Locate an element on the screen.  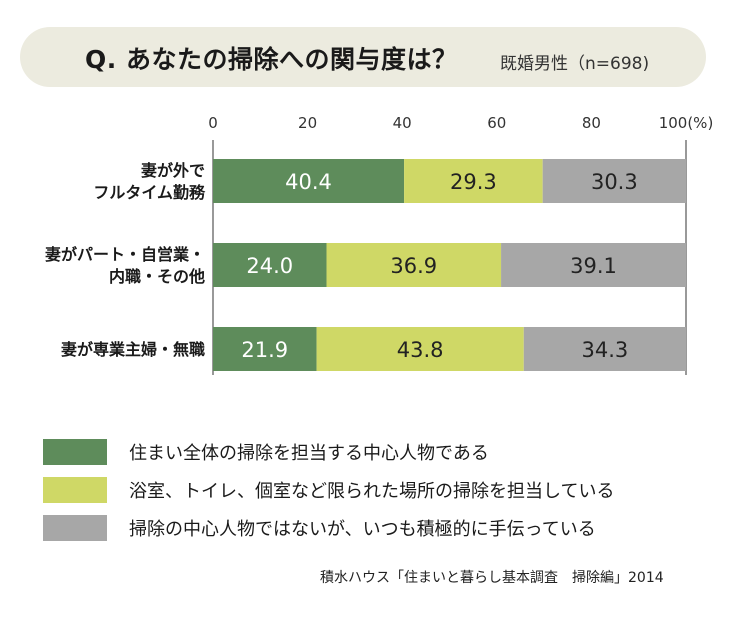
data-label: 34.3 is located at coordinates (604, 350).